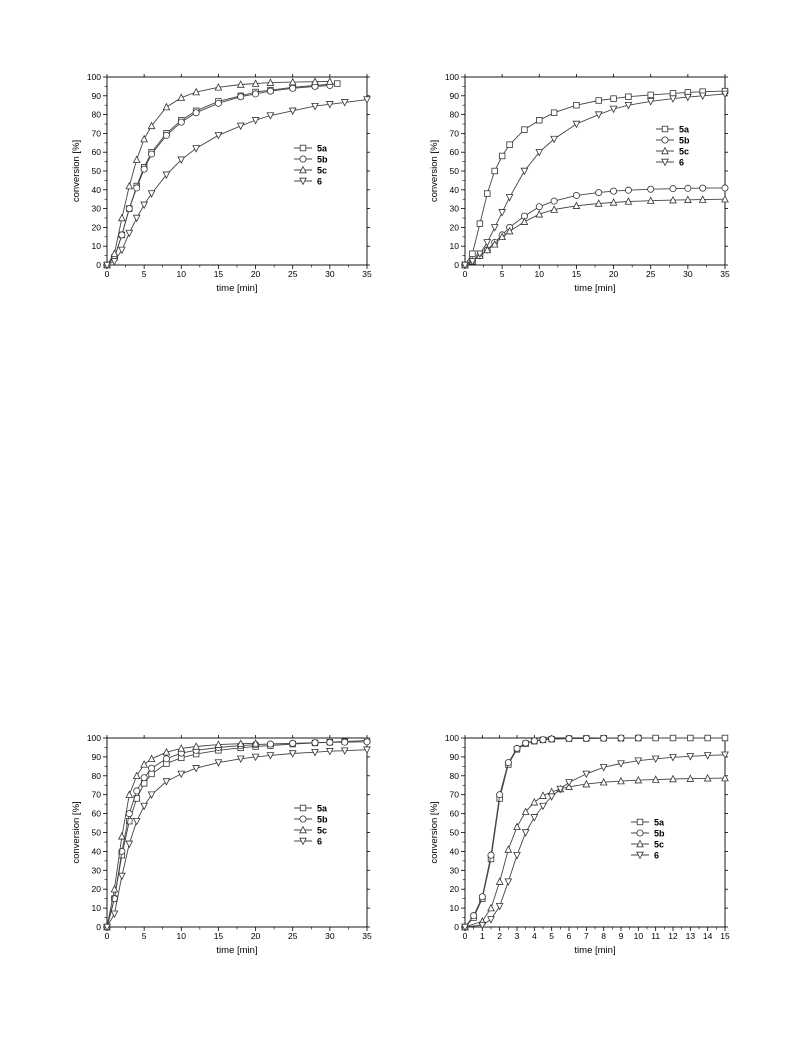 The image size is (793, 1057). I want to click on x-tick-label: 25, so click(293, 274).